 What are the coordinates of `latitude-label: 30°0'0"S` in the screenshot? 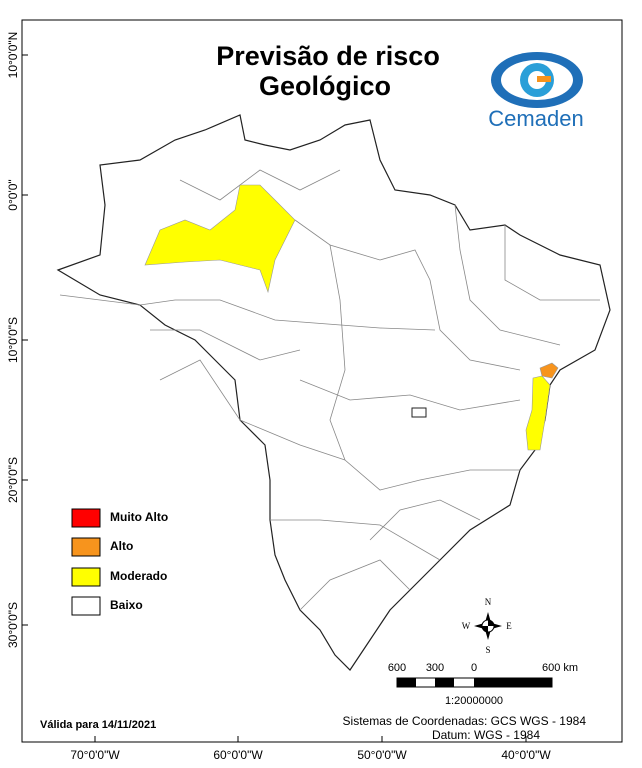 It's located at (13, 625).